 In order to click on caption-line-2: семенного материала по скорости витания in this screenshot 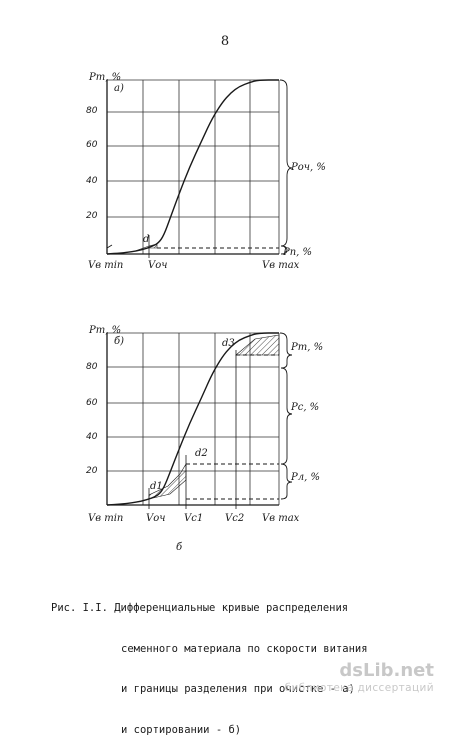, I will do `click(244, 648)`.